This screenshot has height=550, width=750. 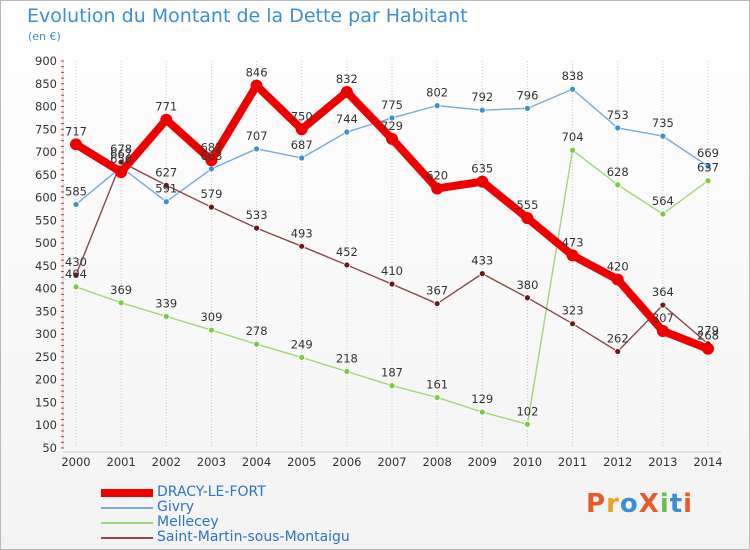 What do you see at coordinates (46, 402) in the screenshot?
I see `y-tick-label: 150` at bounding box center [46, 402].